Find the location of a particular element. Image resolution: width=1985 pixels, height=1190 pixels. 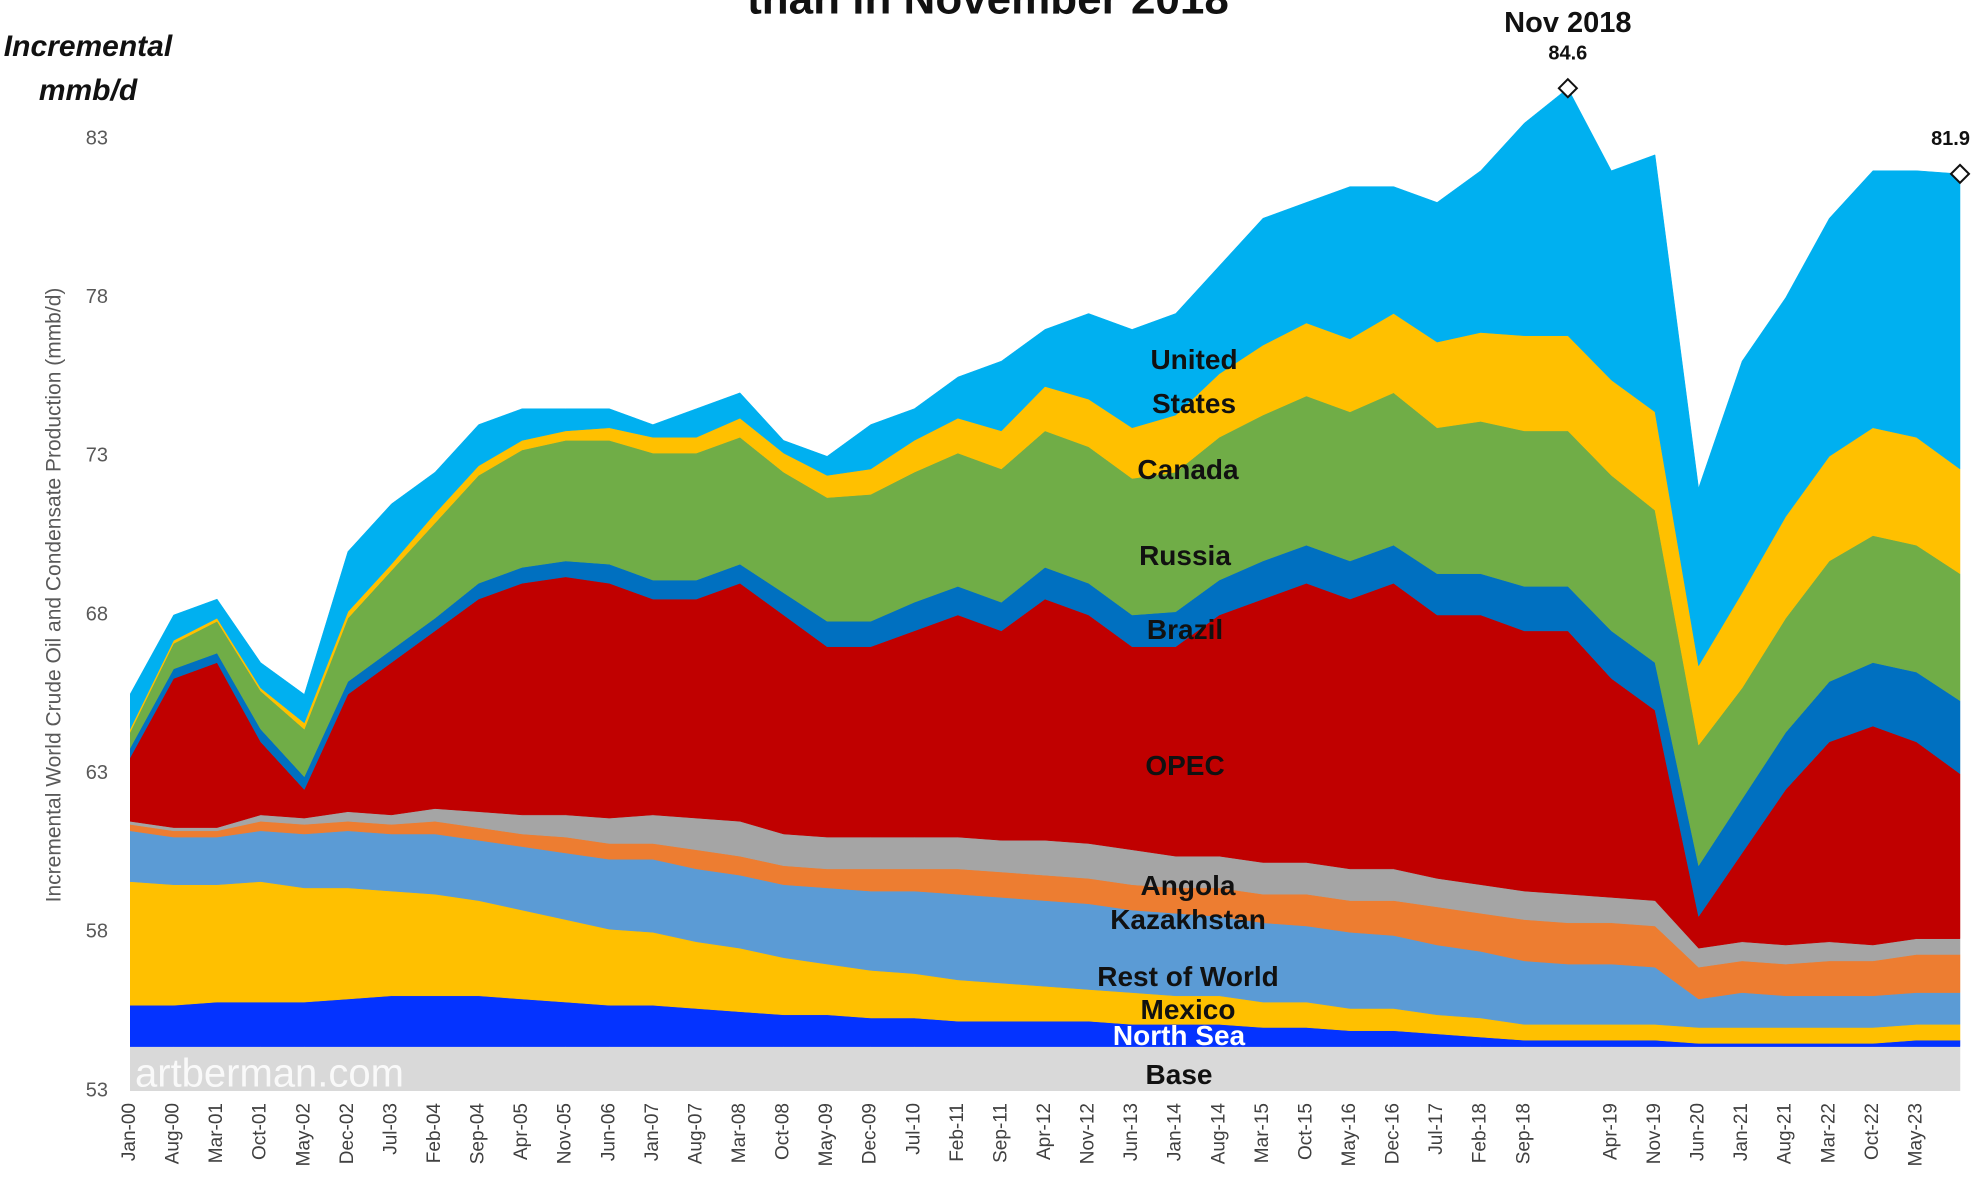

watermark: artberman.com is located at coordinates (269, 1074).